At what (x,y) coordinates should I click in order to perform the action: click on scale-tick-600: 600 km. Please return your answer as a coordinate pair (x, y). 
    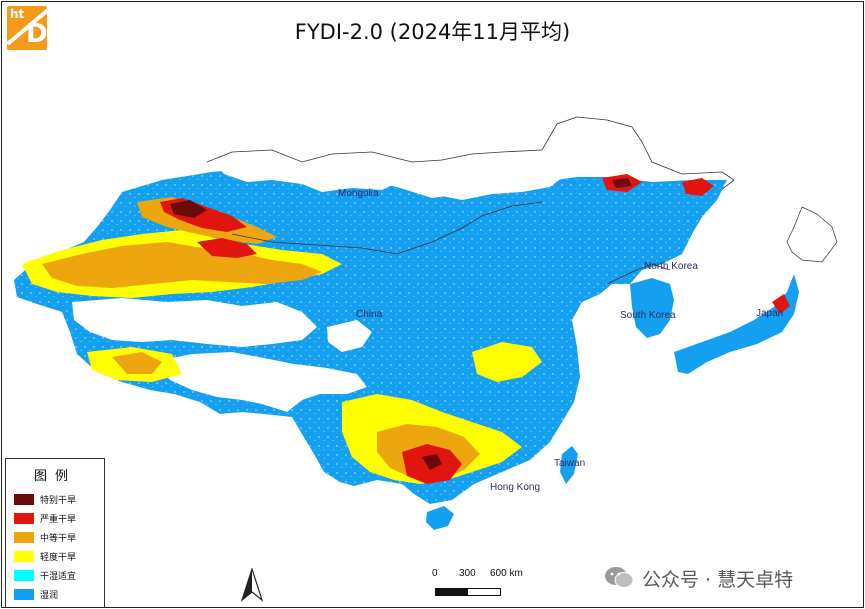
    Looking at the image, I should click on (506, 573).